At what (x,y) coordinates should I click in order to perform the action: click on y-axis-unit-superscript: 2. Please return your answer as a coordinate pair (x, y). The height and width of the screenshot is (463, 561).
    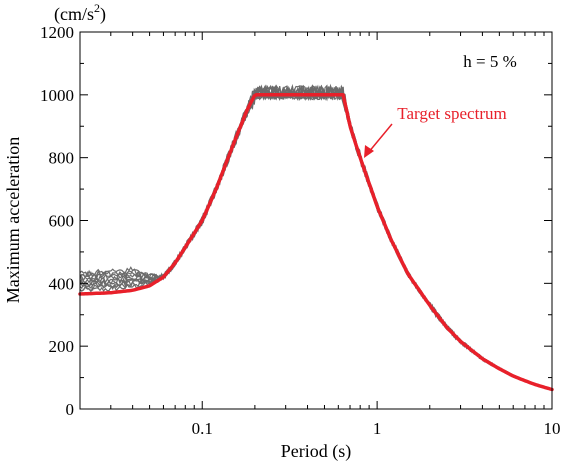
    Looking at the image, I should click on (97, 8).